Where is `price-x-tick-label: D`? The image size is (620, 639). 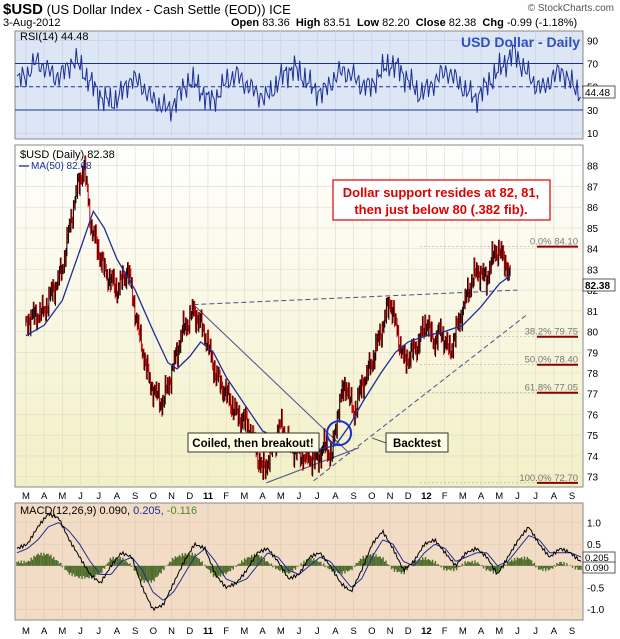 price-x-tick-label: D is located at coordinates (189, 496).